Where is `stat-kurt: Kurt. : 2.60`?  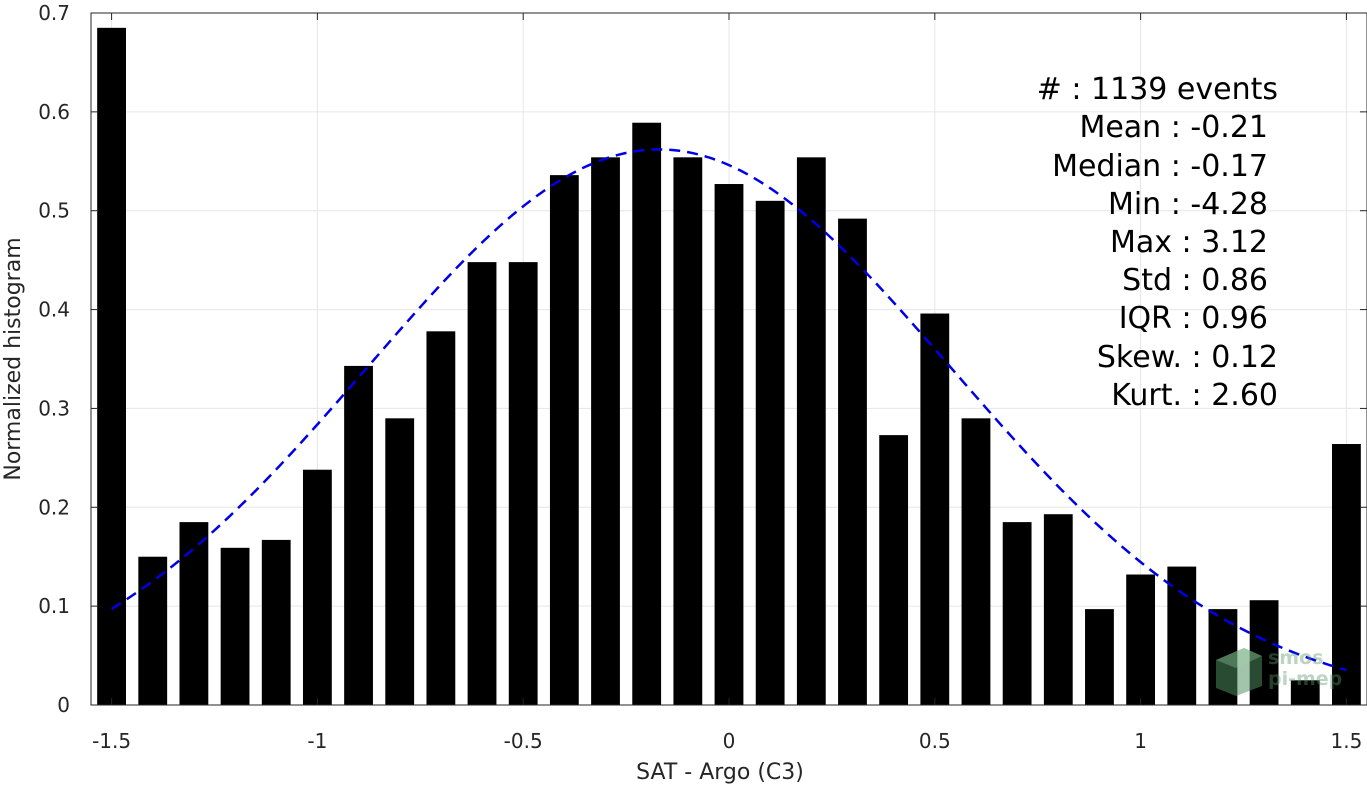
stat-kurt: Kurt. : 2.60 is located at coordinates (1194, 395).